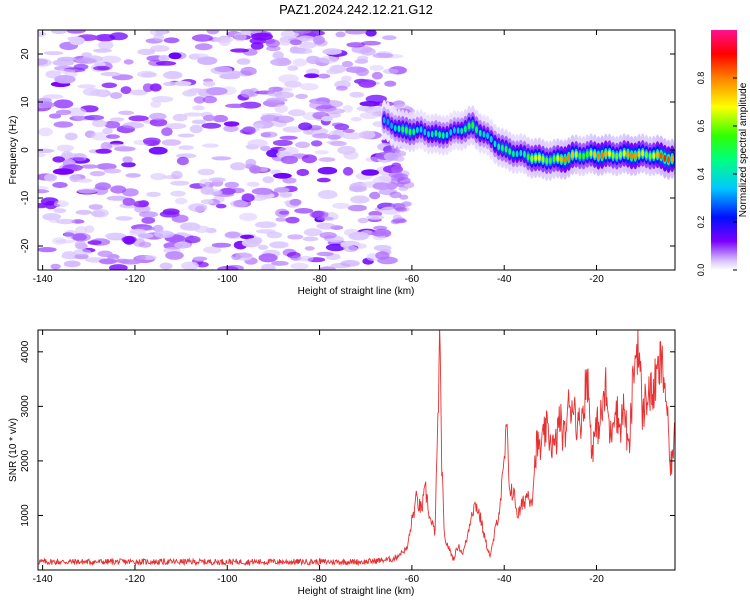 This screenshot has width=750, height=600. What do you see at coordinates (356, 591) in the screenshot?
I see `snr-x-label: Height of straight line (km)` at bounding box center [356, 591].